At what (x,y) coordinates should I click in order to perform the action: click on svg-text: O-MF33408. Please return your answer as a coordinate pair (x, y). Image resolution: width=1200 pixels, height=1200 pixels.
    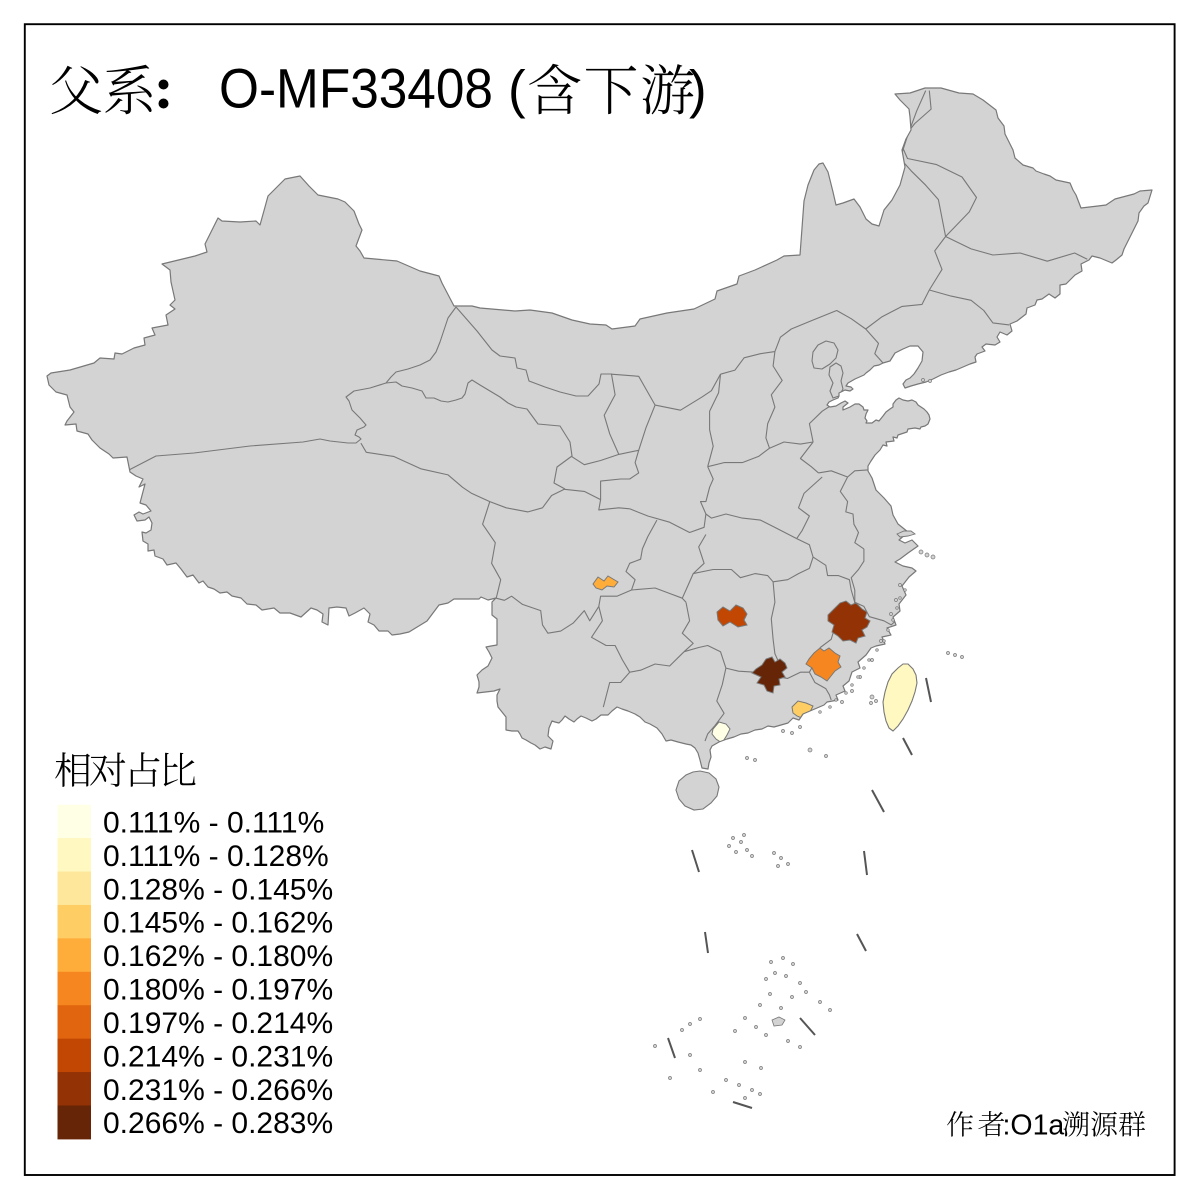
    Looking at the image, I should click on (356, 89).